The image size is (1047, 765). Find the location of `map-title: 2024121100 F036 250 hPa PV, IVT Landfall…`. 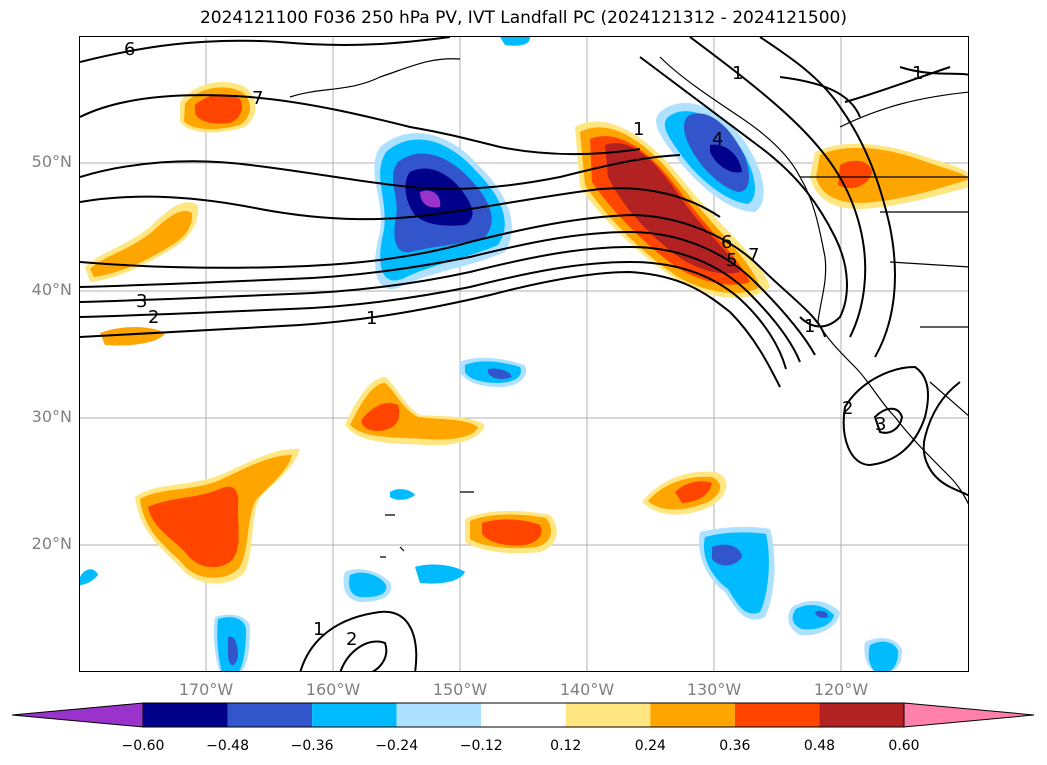

map-title: 2024121100 F036 250 hPa PV, IVT Landfall… is located at coordinates (523, 18).